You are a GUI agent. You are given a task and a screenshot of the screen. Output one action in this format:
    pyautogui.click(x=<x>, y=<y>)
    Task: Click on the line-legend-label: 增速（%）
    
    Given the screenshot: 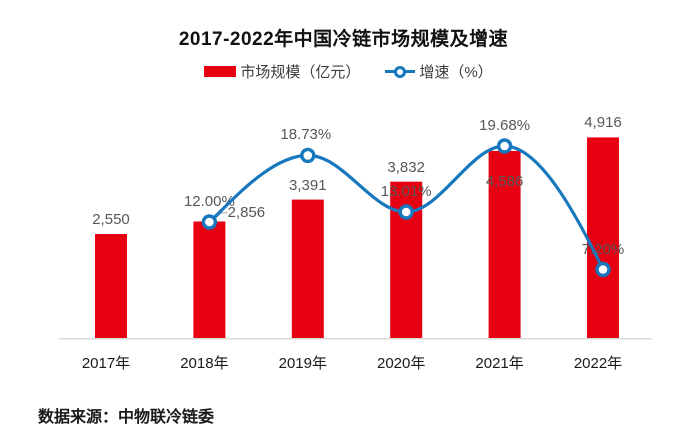 What is the action you would take?
    pyautogui.click(x=456, y=72)
    